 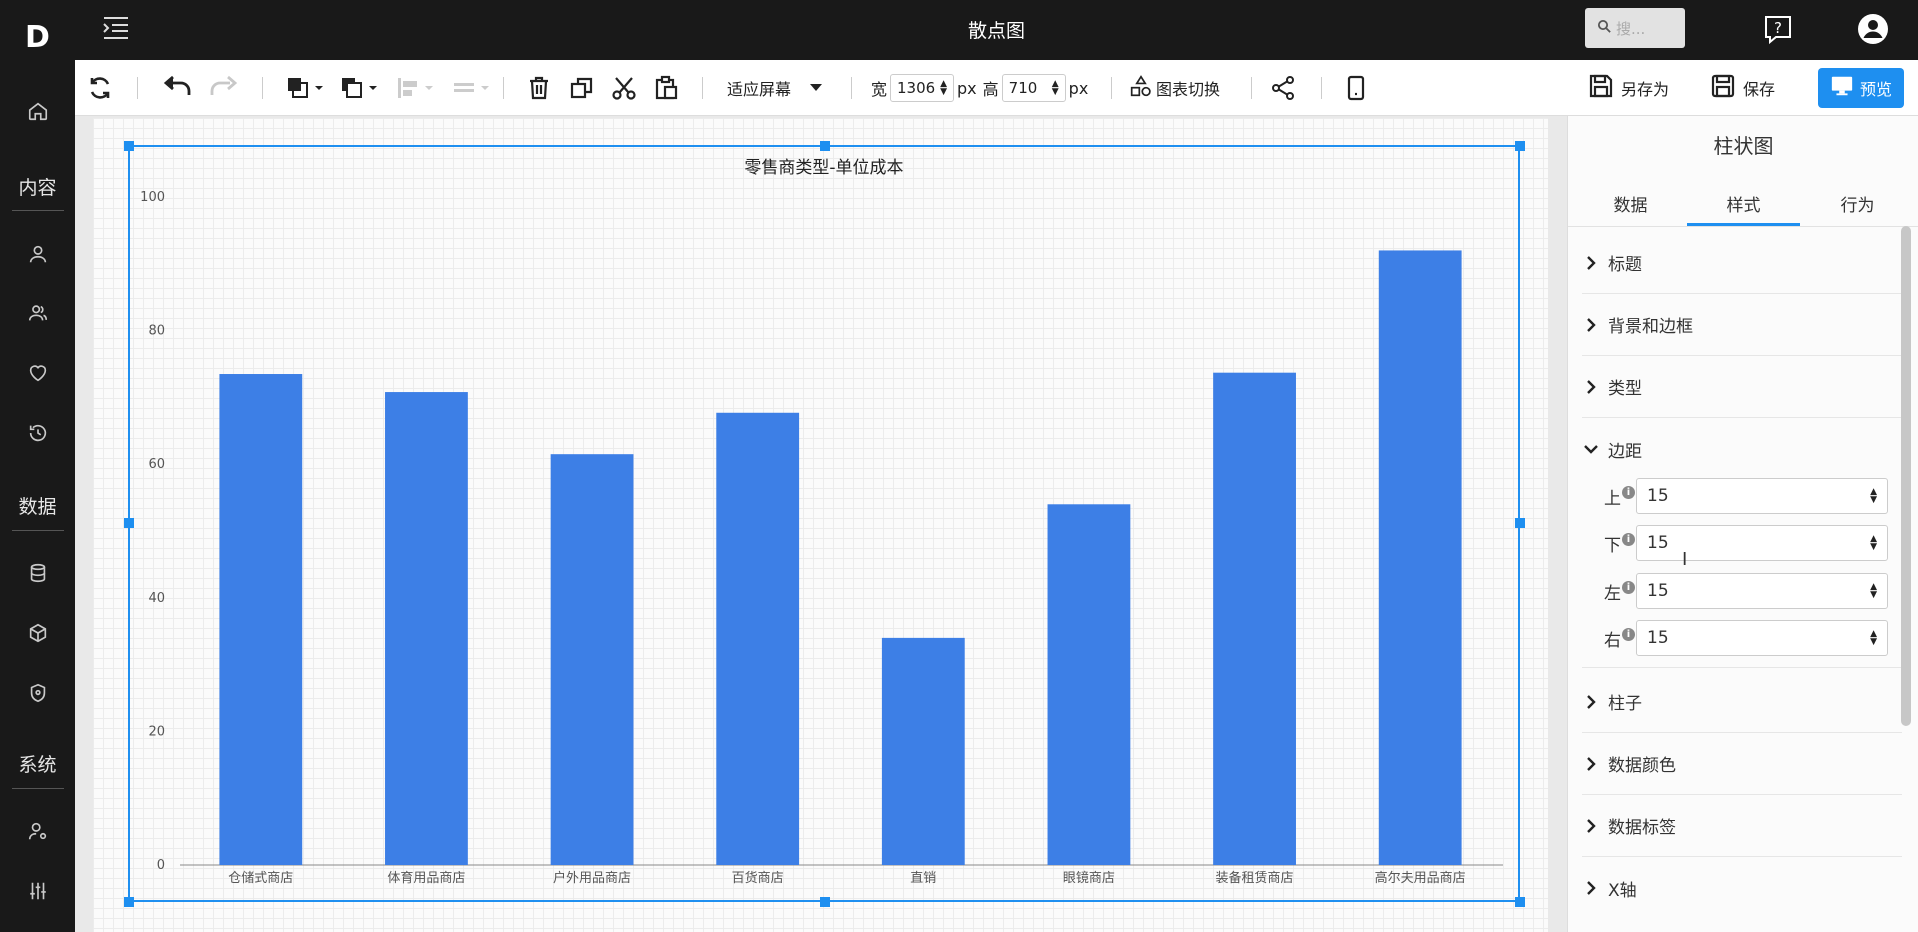 I want to click on x-tick-label: 体育用品商店, so click(x=426, y=878).